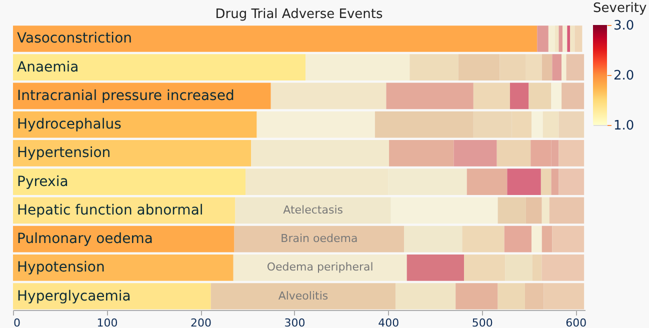  I want to click on x-tick-label: 300, so click(295, 322).